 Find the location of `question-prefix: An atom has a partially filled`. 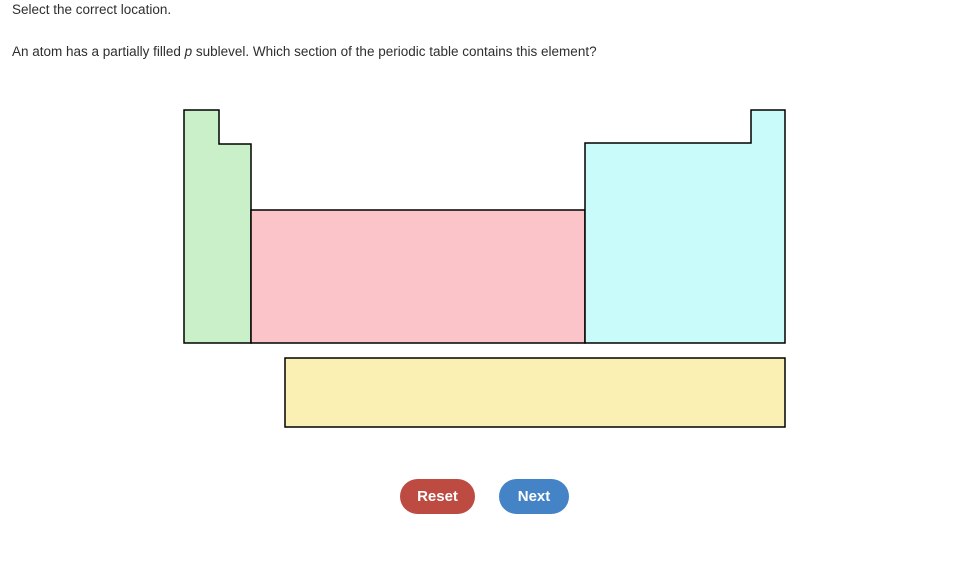

question-prefix: An atom has a partially filled is located at coordinates (98, 51).